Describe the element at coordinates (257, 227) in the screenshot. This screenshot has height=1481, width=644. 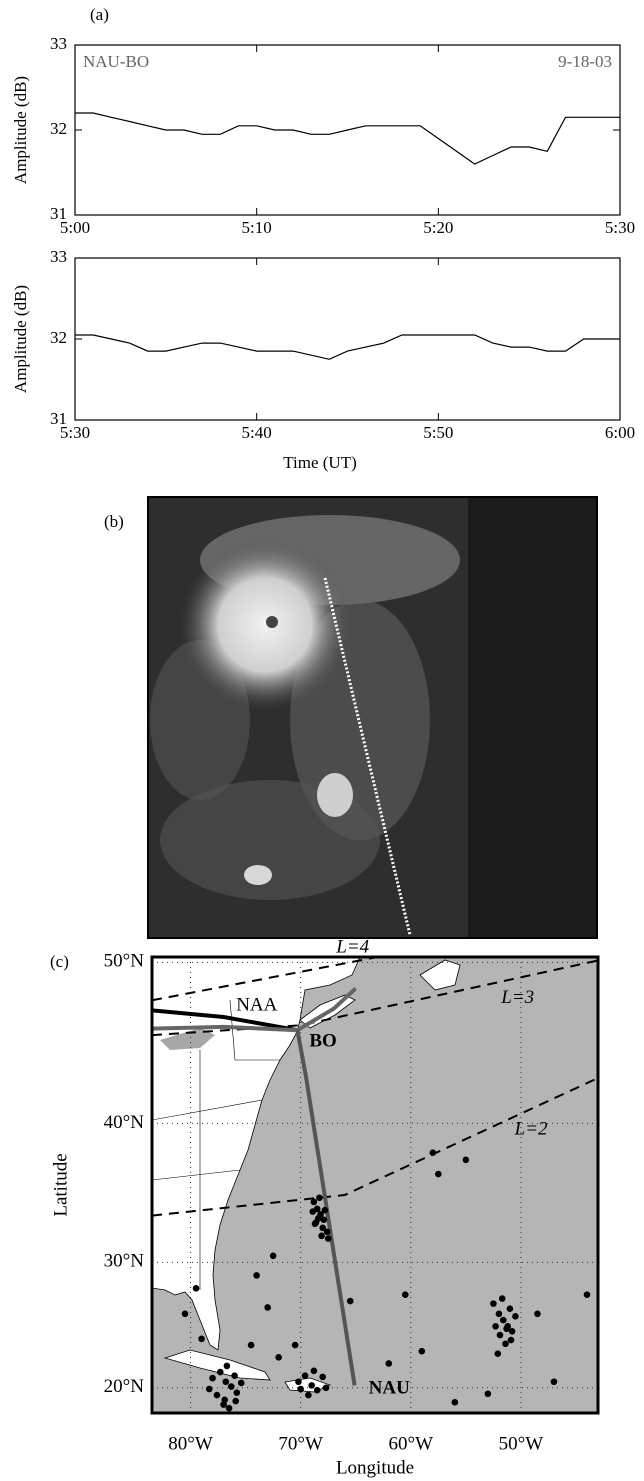
I see `x-tick-label: 5:10` at that location.